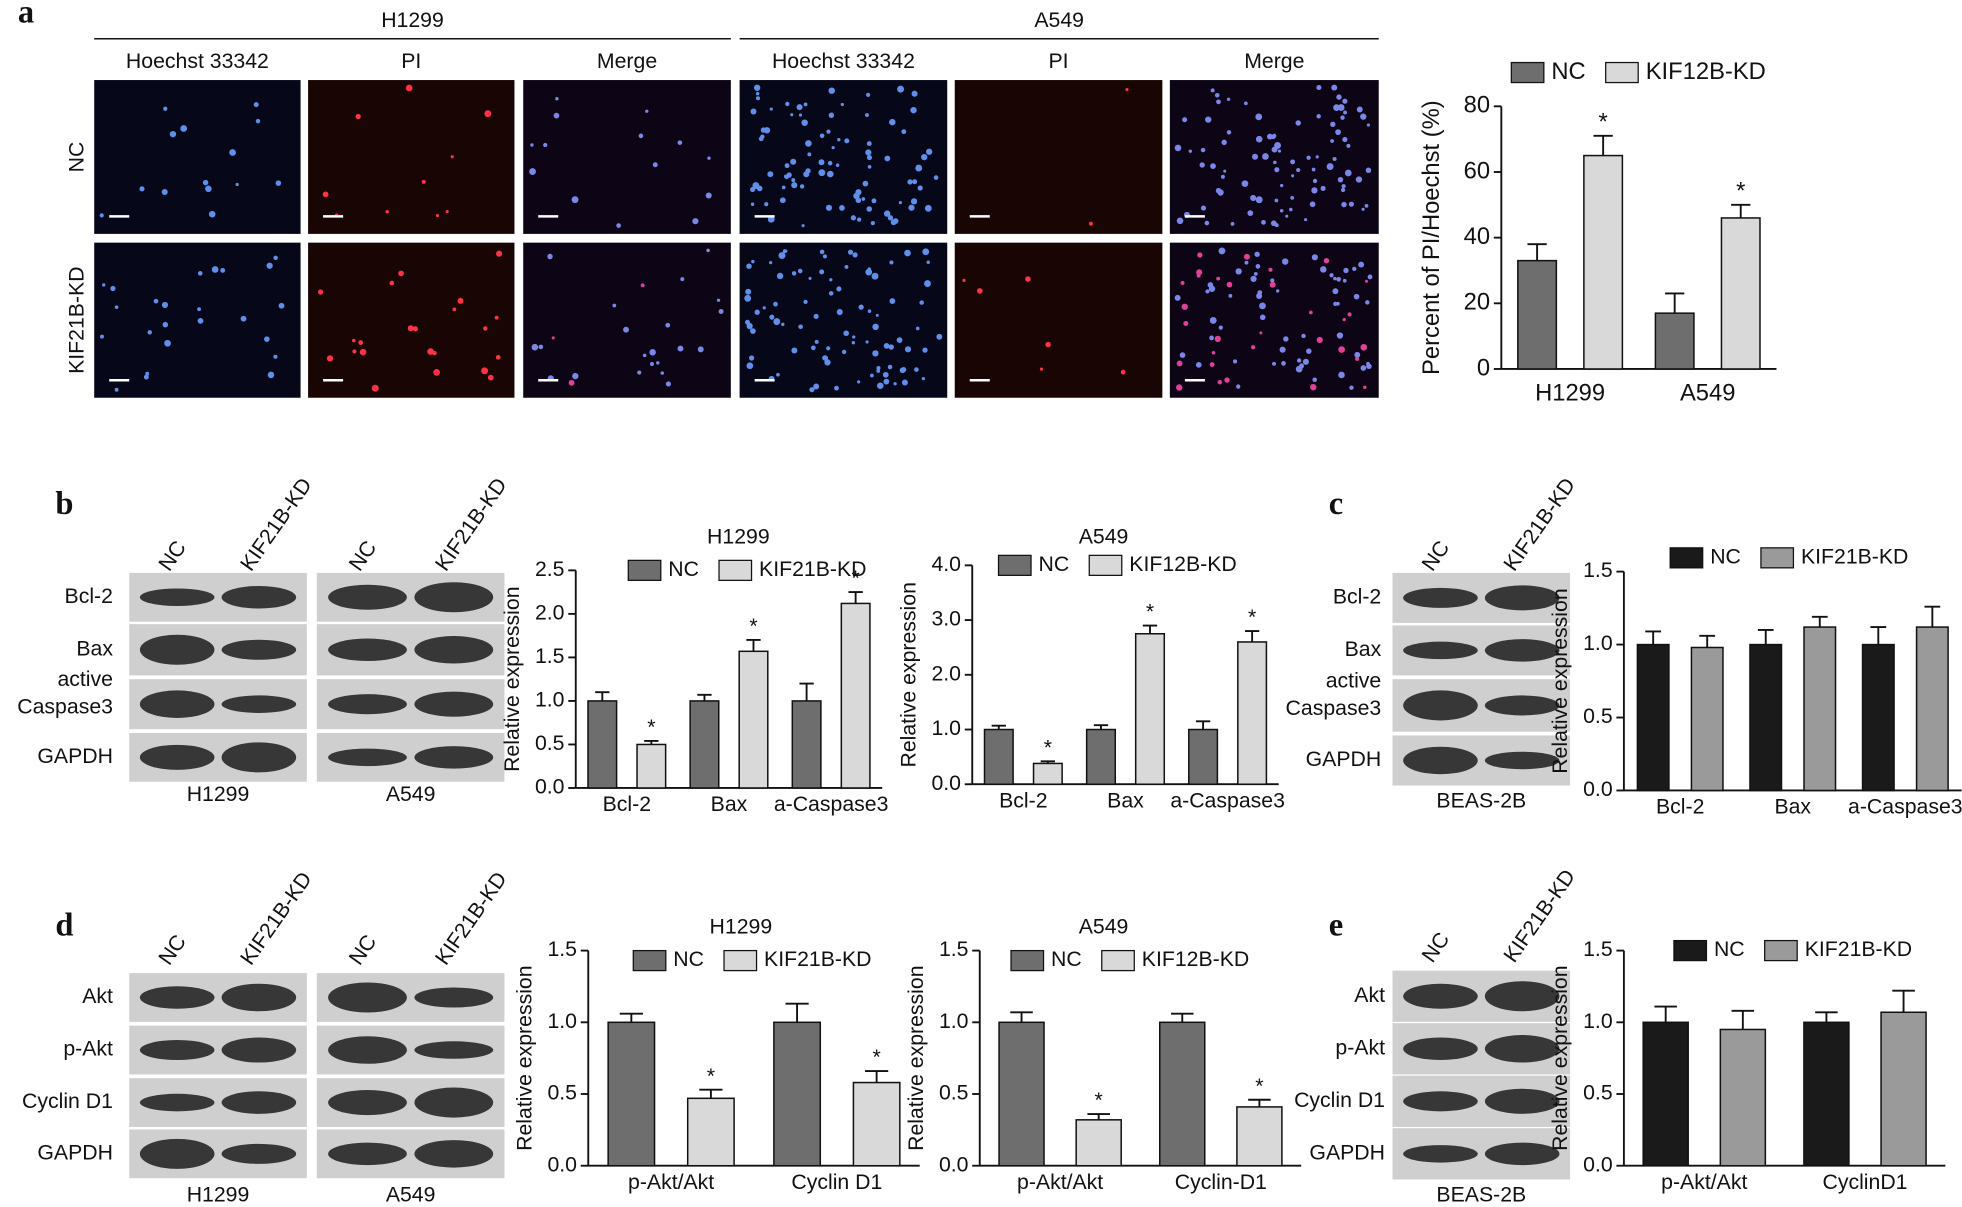 This screenshot has height=1207, width=1962. Describe the element at coordinates (411, 1194) in the screenshot. I see `cell-line-label: A549` at that location.